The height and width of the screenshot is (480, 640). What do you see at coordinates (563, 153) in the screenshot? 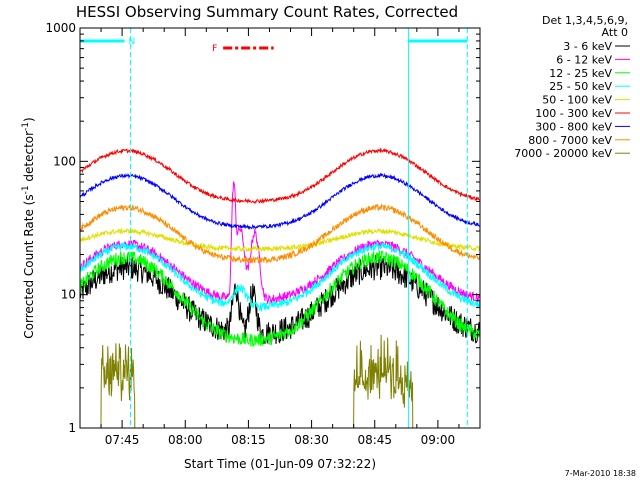
I see `legend-label: 7000 - 20000 keV` at bounding box center [563, 153].